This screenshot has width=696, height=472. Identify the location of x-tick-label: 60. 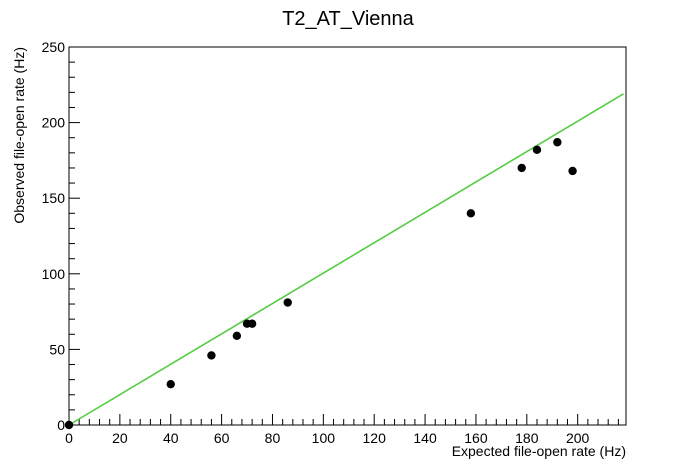
(222, 438).